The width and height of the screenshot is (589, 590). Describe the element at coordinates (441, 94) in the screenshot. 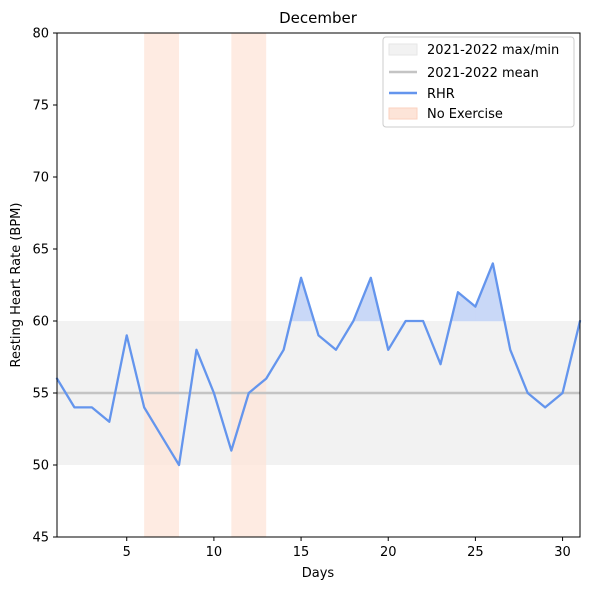

I see `legend-label-rhr: RHR` at that location.